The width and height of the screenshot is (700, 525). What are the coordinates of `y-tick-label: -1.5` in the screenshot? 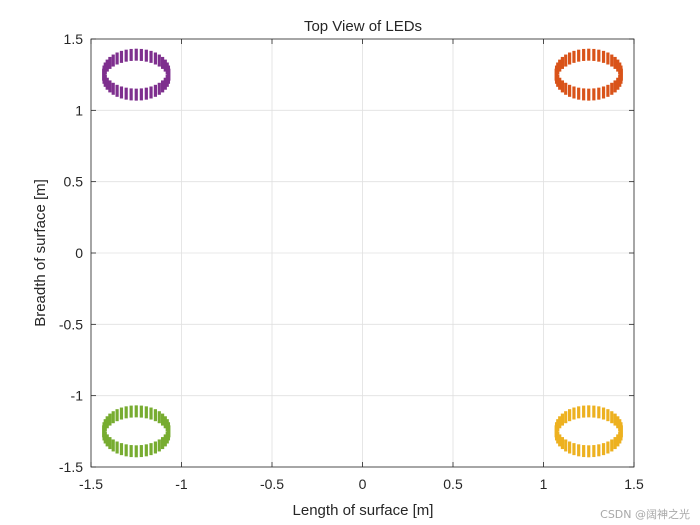 It's located at (71, 467).